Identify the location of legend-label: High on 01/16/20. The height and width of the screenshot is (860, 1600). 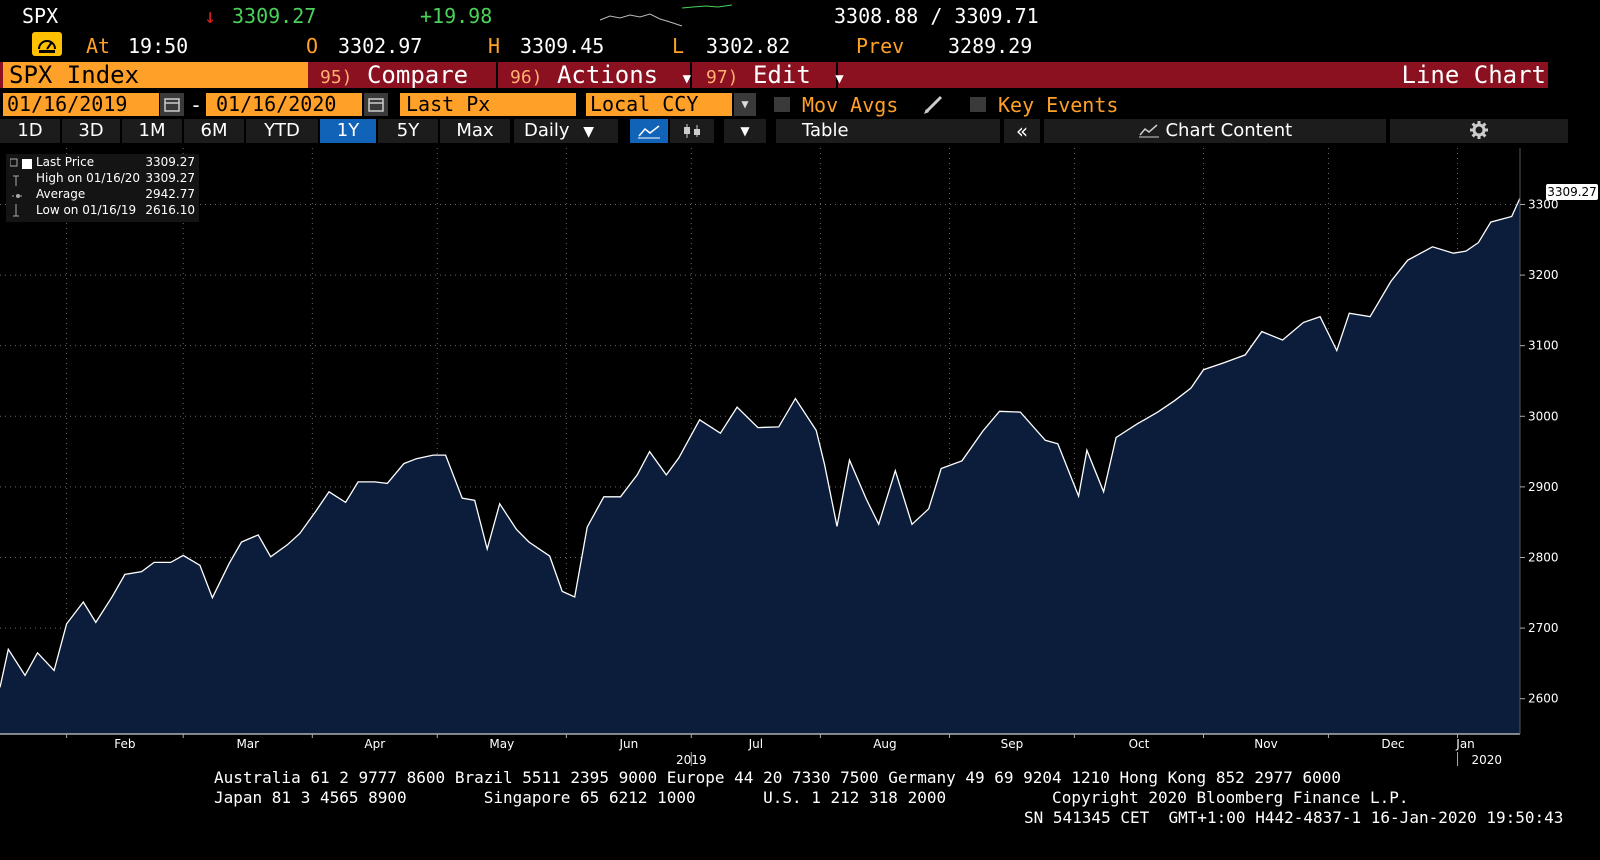
(88, 178).